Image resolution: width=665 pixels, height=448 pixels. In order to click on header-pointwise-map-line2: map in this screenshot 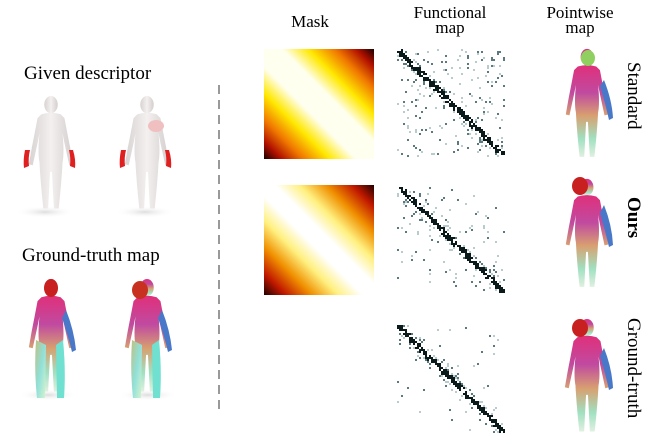, I will do `click(580, 27)`.